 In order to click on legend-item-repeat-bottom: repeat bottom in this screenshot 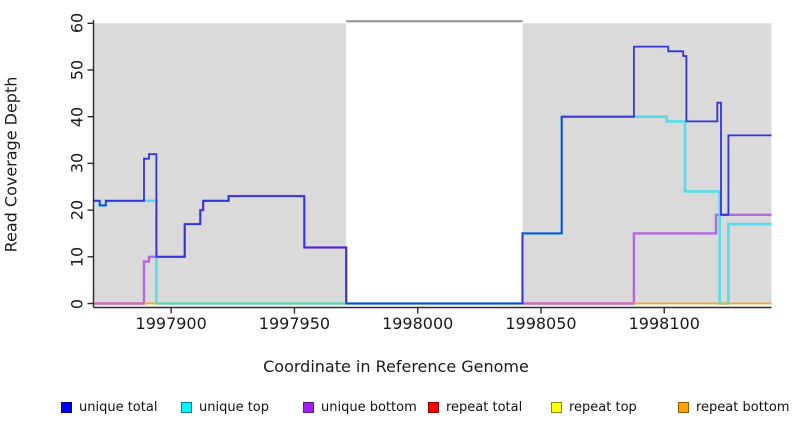, I will do `click(734, 407)`.